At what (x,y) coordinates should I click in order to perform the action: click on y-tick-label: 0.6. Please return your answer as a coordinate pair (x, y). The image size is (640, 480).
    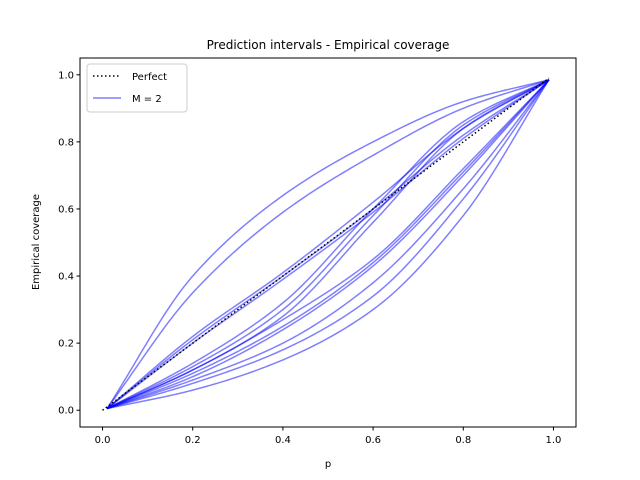
    Looking at the image, I should click on (66, 209).